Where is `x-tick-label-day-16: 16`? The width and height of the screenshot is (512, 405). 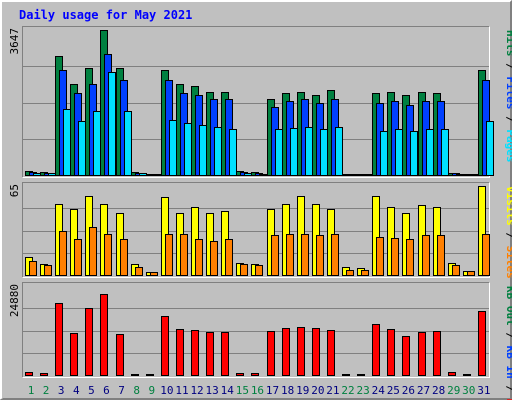
x-tick-label-day-16: 16 is located at coordinates (257, 390).